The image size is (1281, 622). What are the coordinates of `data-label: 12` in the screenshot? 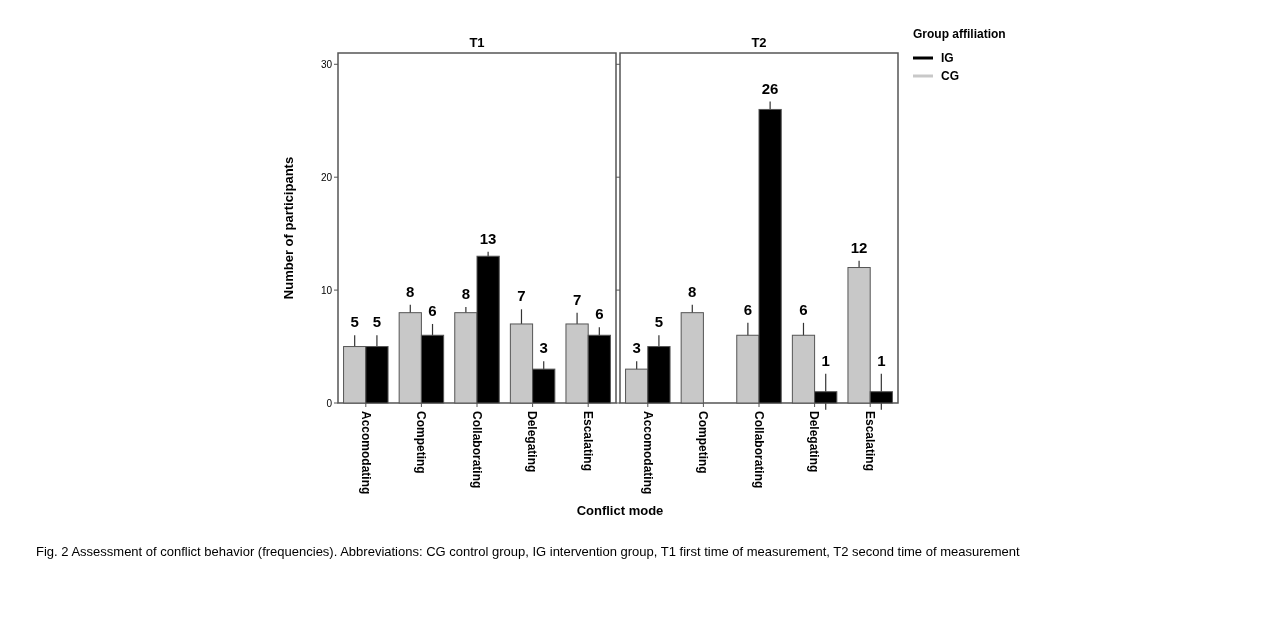 It's located at (859, 247).